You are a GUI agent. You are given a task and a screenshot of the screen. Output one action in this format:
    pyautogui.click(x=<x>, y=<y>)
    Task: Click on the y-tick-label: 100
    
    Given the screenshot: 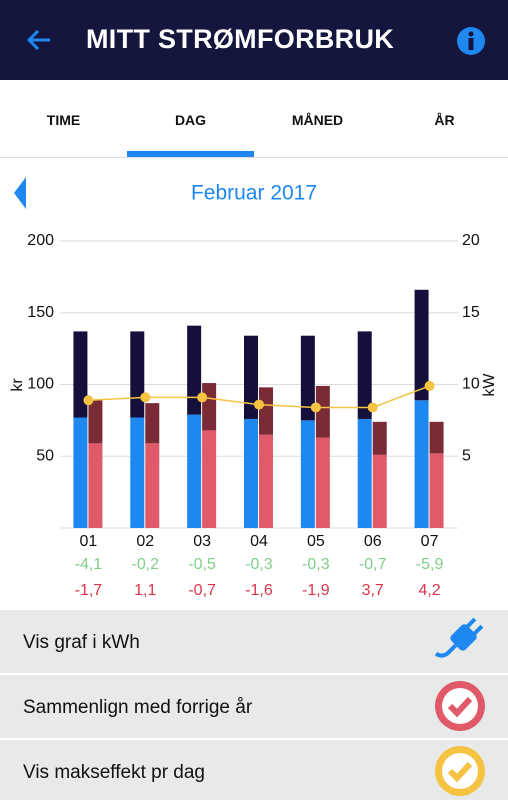 What is the action you would take?
    pyautogui.click(x=40, y=384)
    